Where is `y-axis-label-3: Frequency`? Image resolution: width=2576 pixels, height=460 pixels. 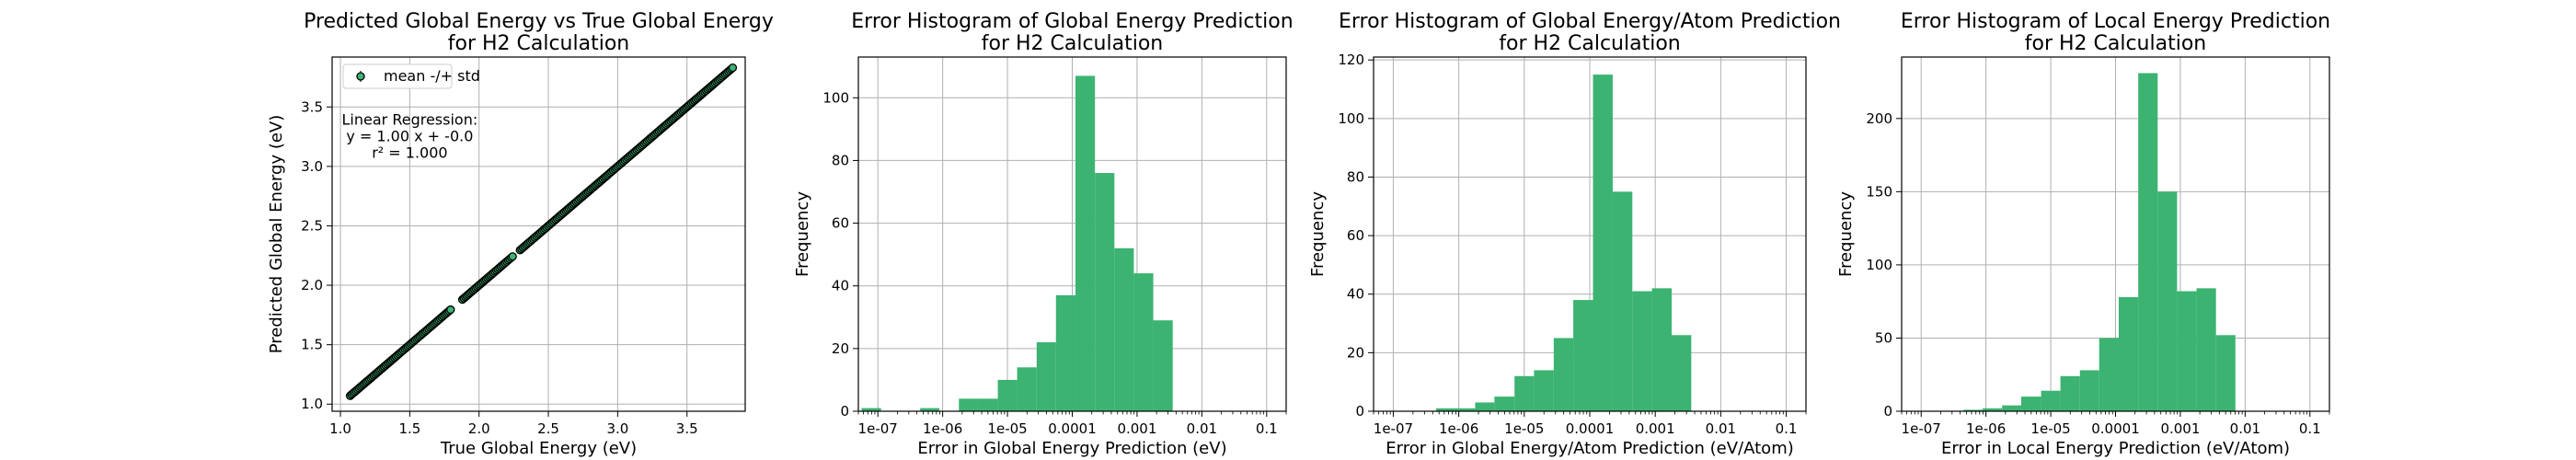
y-axis-label-3: Frequency is located at coordinates (1318, 234).